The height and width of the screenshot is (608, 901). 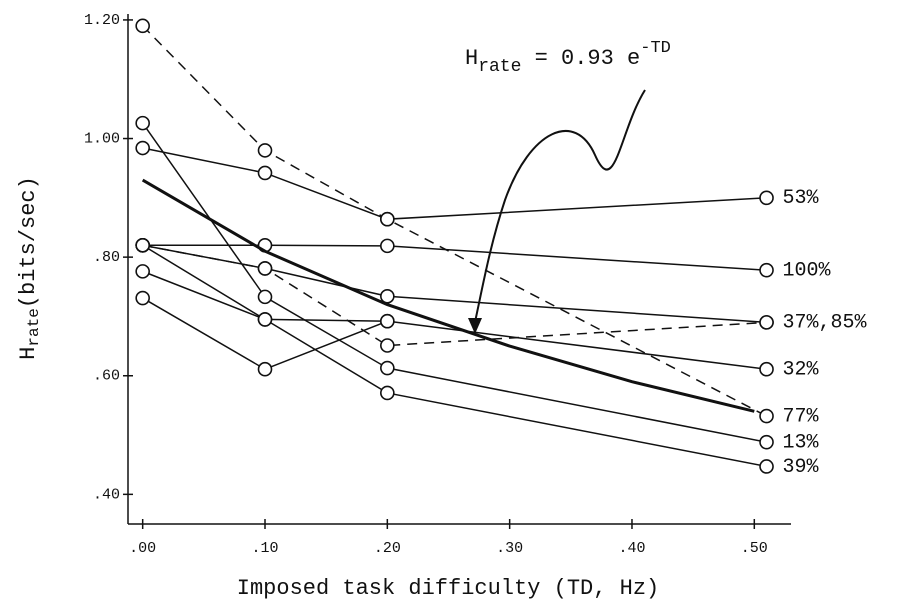 I want to click on annotation-arrow, so click(x=560, y=206).